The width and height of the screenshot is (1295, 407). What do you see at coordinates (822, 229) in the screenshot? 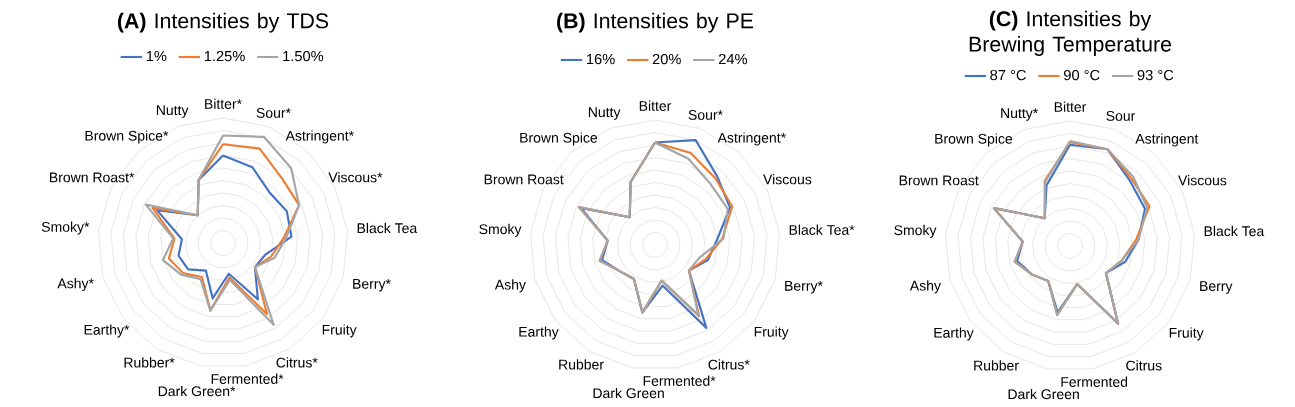
I see `spoke-label: Black Tea*` at bounding box center [822, 229].